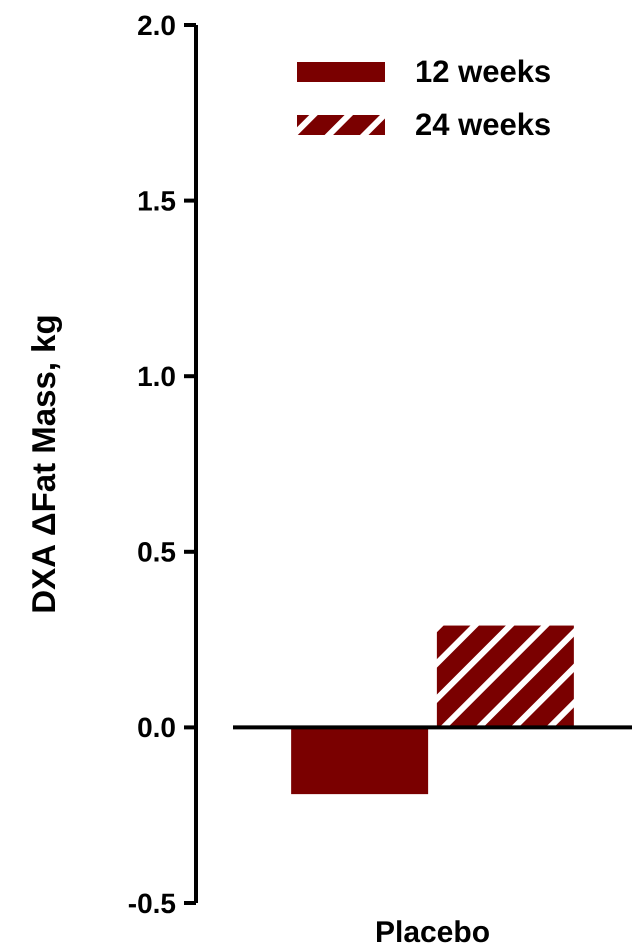 The height and width of the screenshot is (949, 632). What do you see at coordinates (156, 200) in the screenshot?
I see `y-tick-label: 1.5` at bounding box center [156, 200].